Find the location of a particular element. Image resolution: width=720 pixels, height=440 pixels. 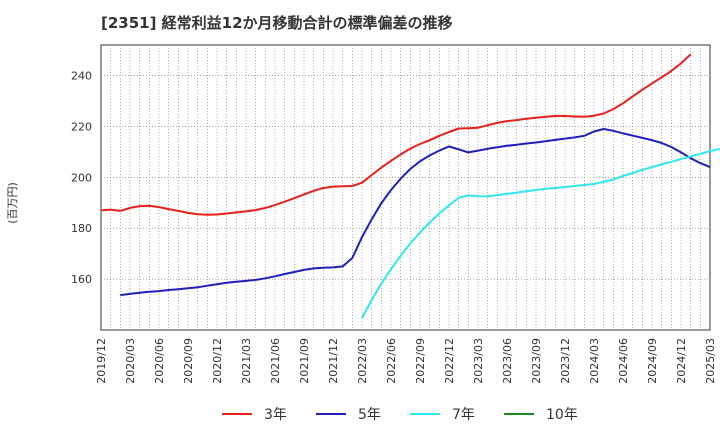

y-tick-label: 160 is located at coordinates (81, 279).